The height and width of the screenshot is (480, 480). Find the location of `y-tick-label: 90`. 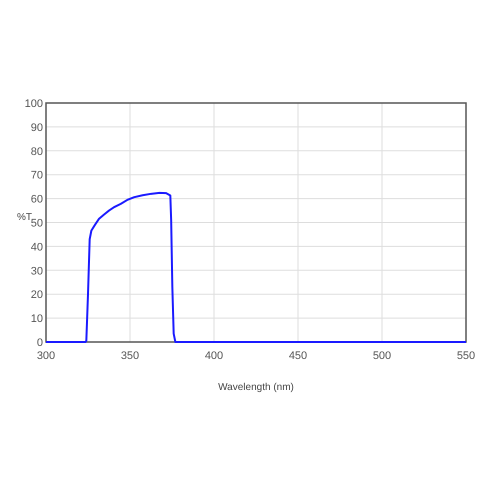

y-tick-label: 90 is located at coordinates (36, 128).